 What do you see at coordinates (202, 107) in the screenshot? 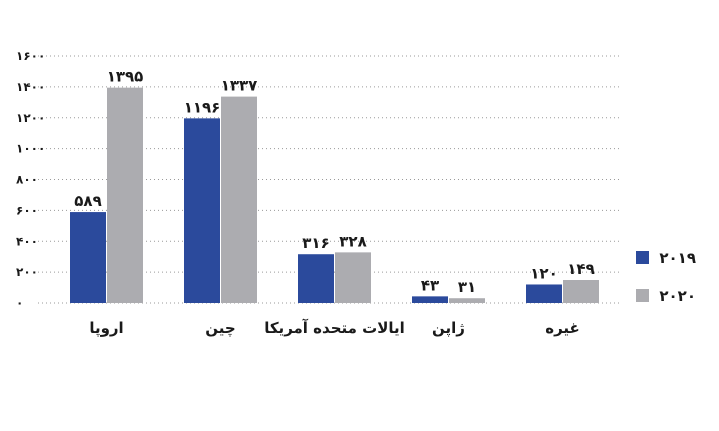
I see `data-label: ۱۱۹۶` at bounding box center [202, 107].